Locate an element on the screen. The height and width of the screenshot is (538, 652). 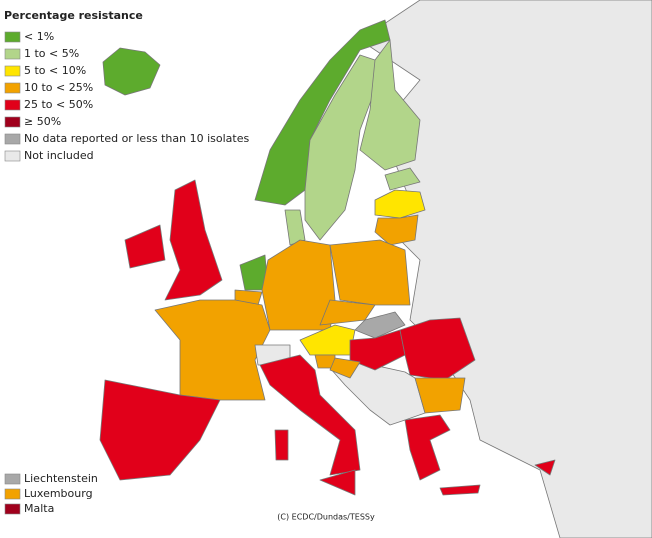
legend-title: Percentage resistance is located at coordinates (73, 15).